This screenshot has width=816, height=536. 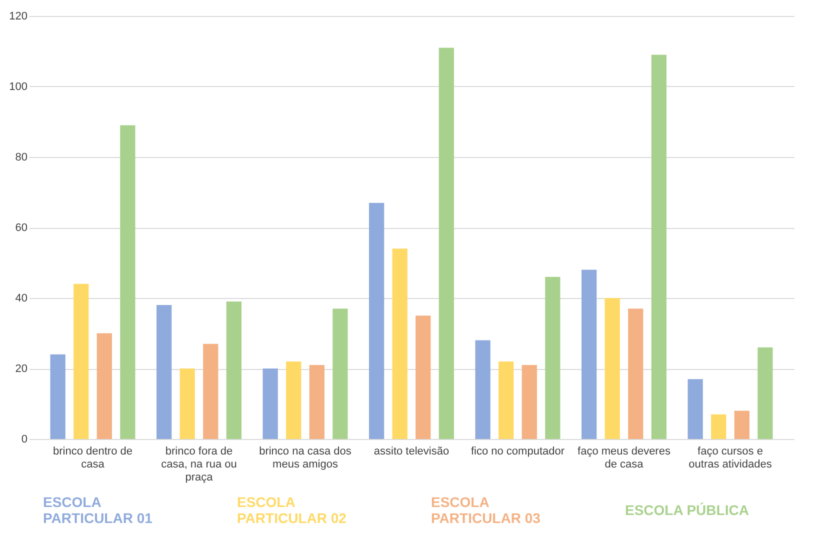 I want to click on y-tick-label: 100, so click(x=18, y=87).